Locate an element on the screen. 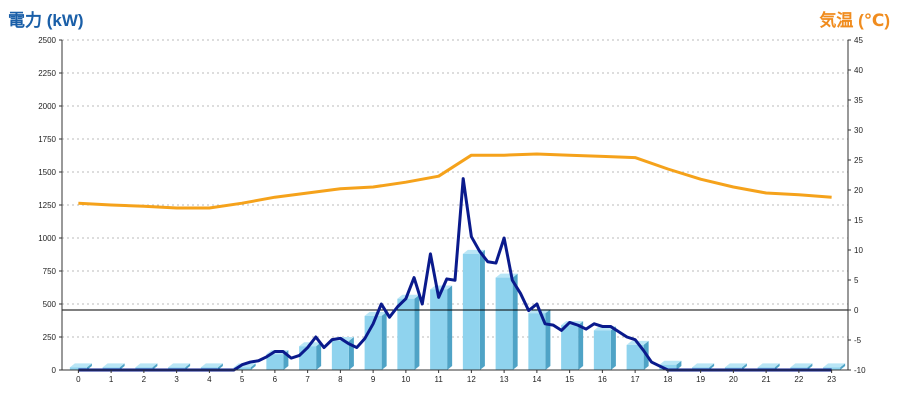 This screenshot has height=400, width=900. left-tick-label: 2500 is located at coordinates (47, 40).